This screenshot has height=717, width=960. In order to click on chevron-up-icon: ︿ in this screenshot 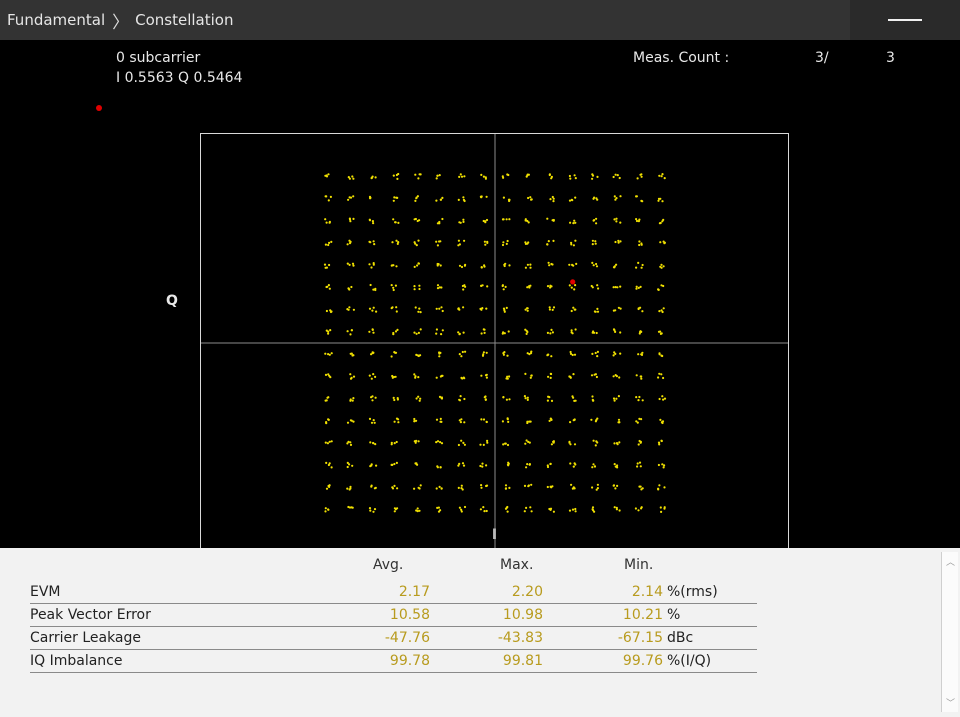, I will do `click(951, 563)`.